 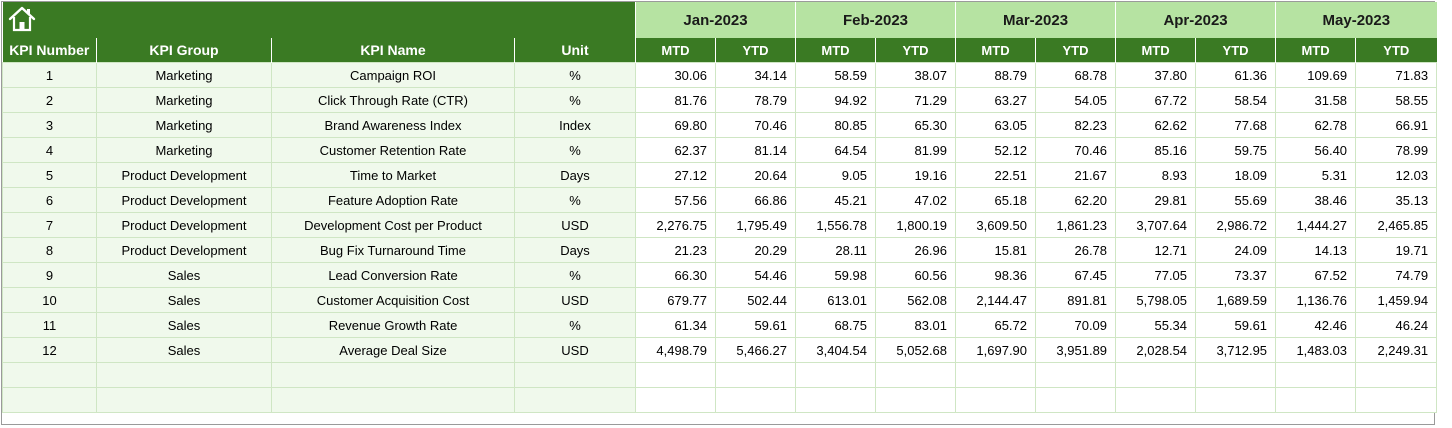 I want to click on kpi-number-cell: 3, so click(x=49, y=125).